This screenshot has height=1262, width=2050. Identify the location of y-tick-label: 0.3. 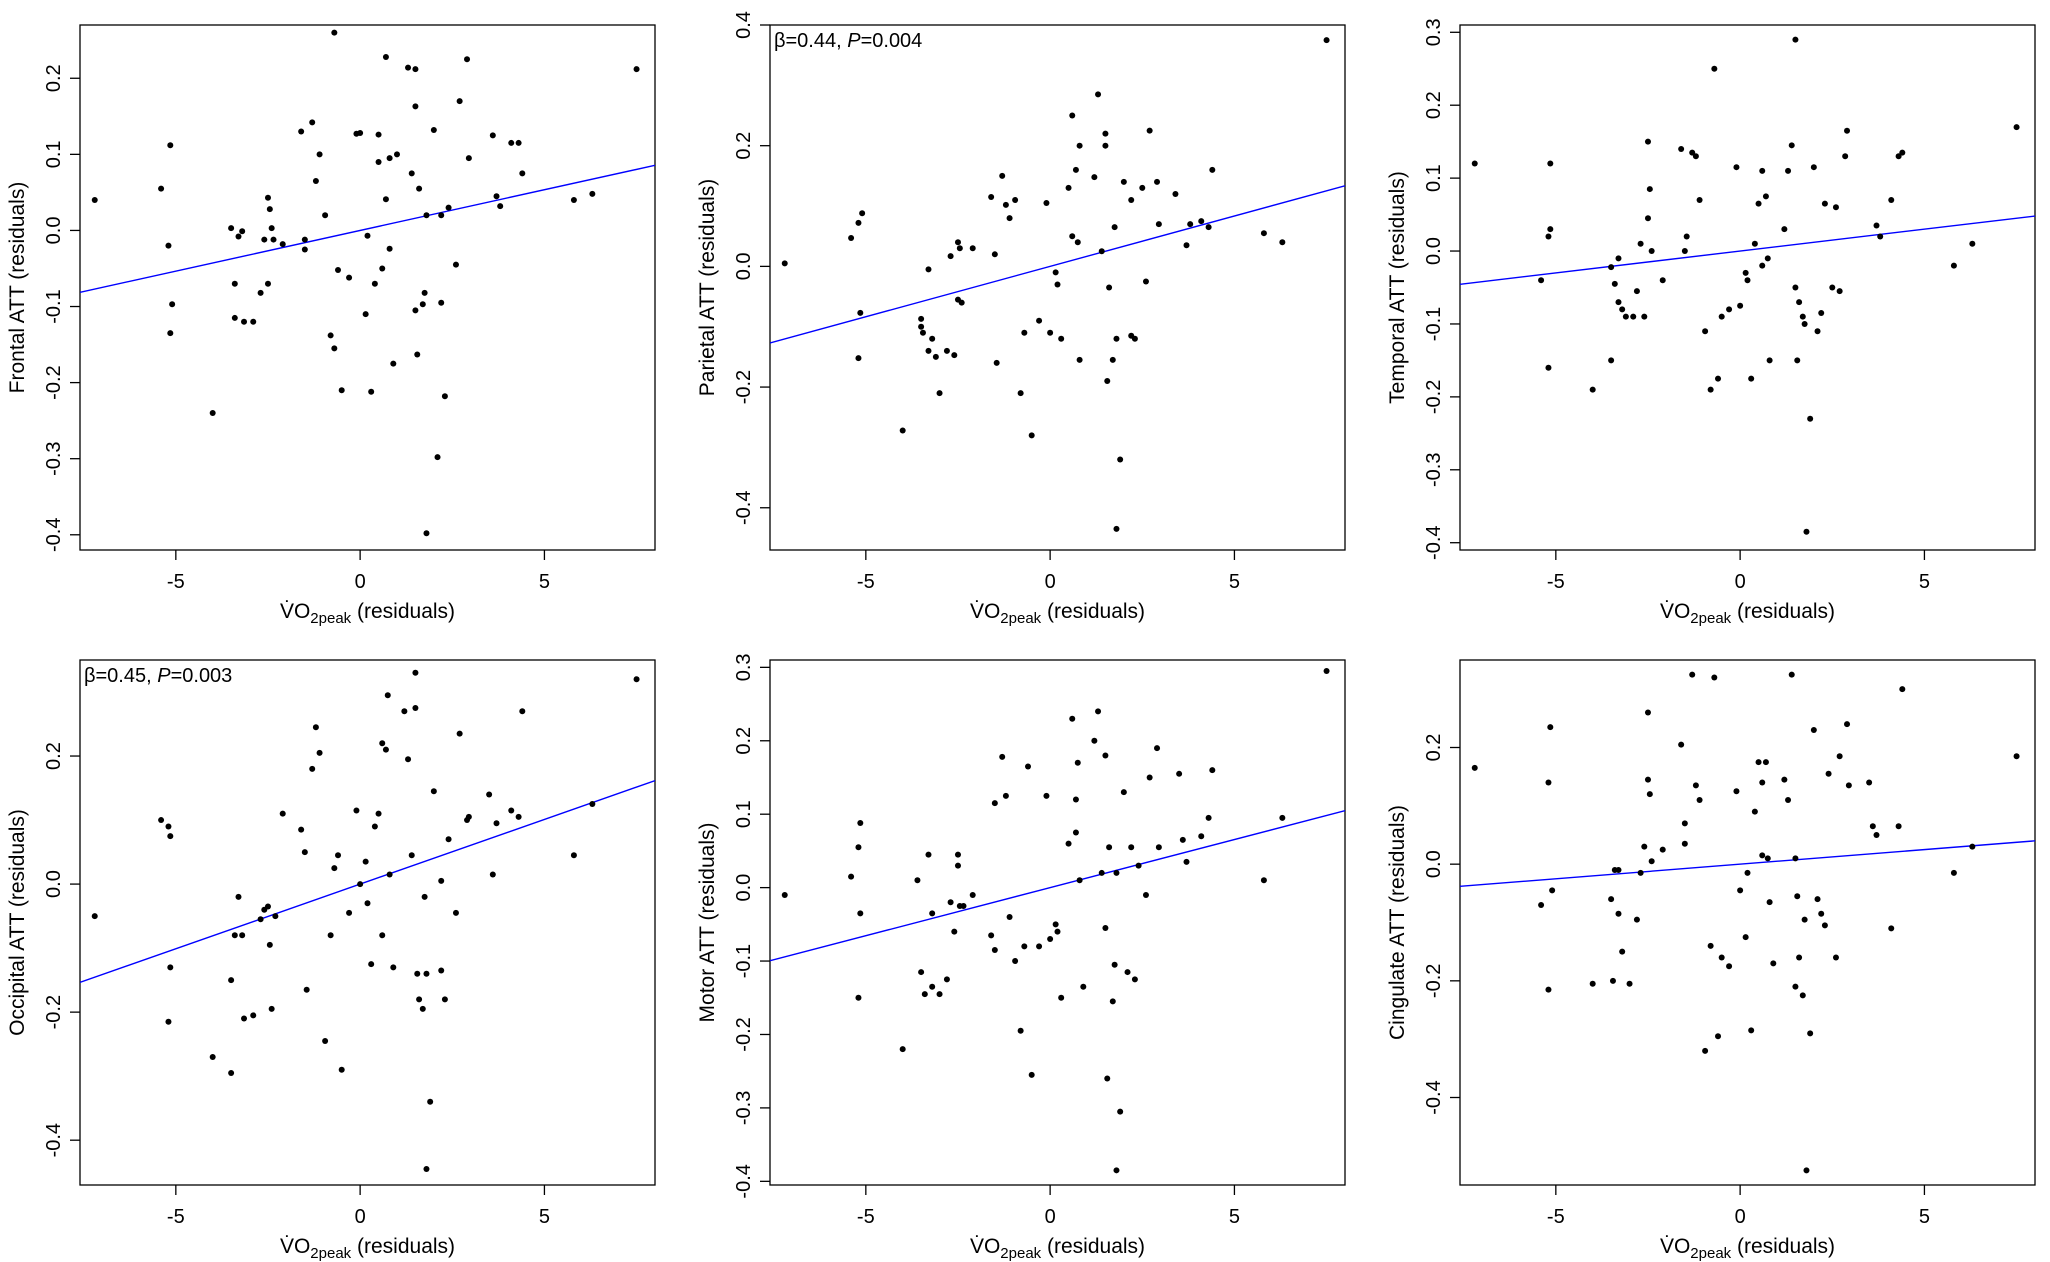
(1434, 32).